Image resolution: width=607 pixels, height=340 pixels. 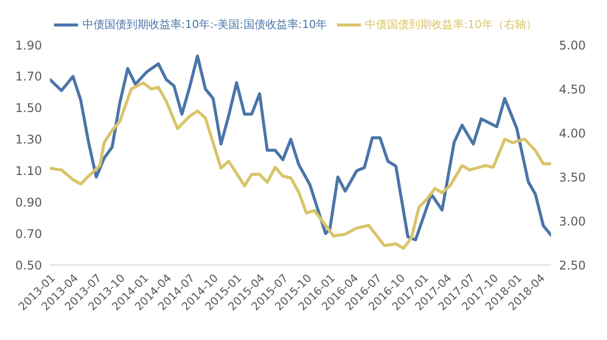 What do you see at coordinates (572, 45) in the screenshot?
I see `y2-tick-label: 5.00` at bounding box center [572, 45].